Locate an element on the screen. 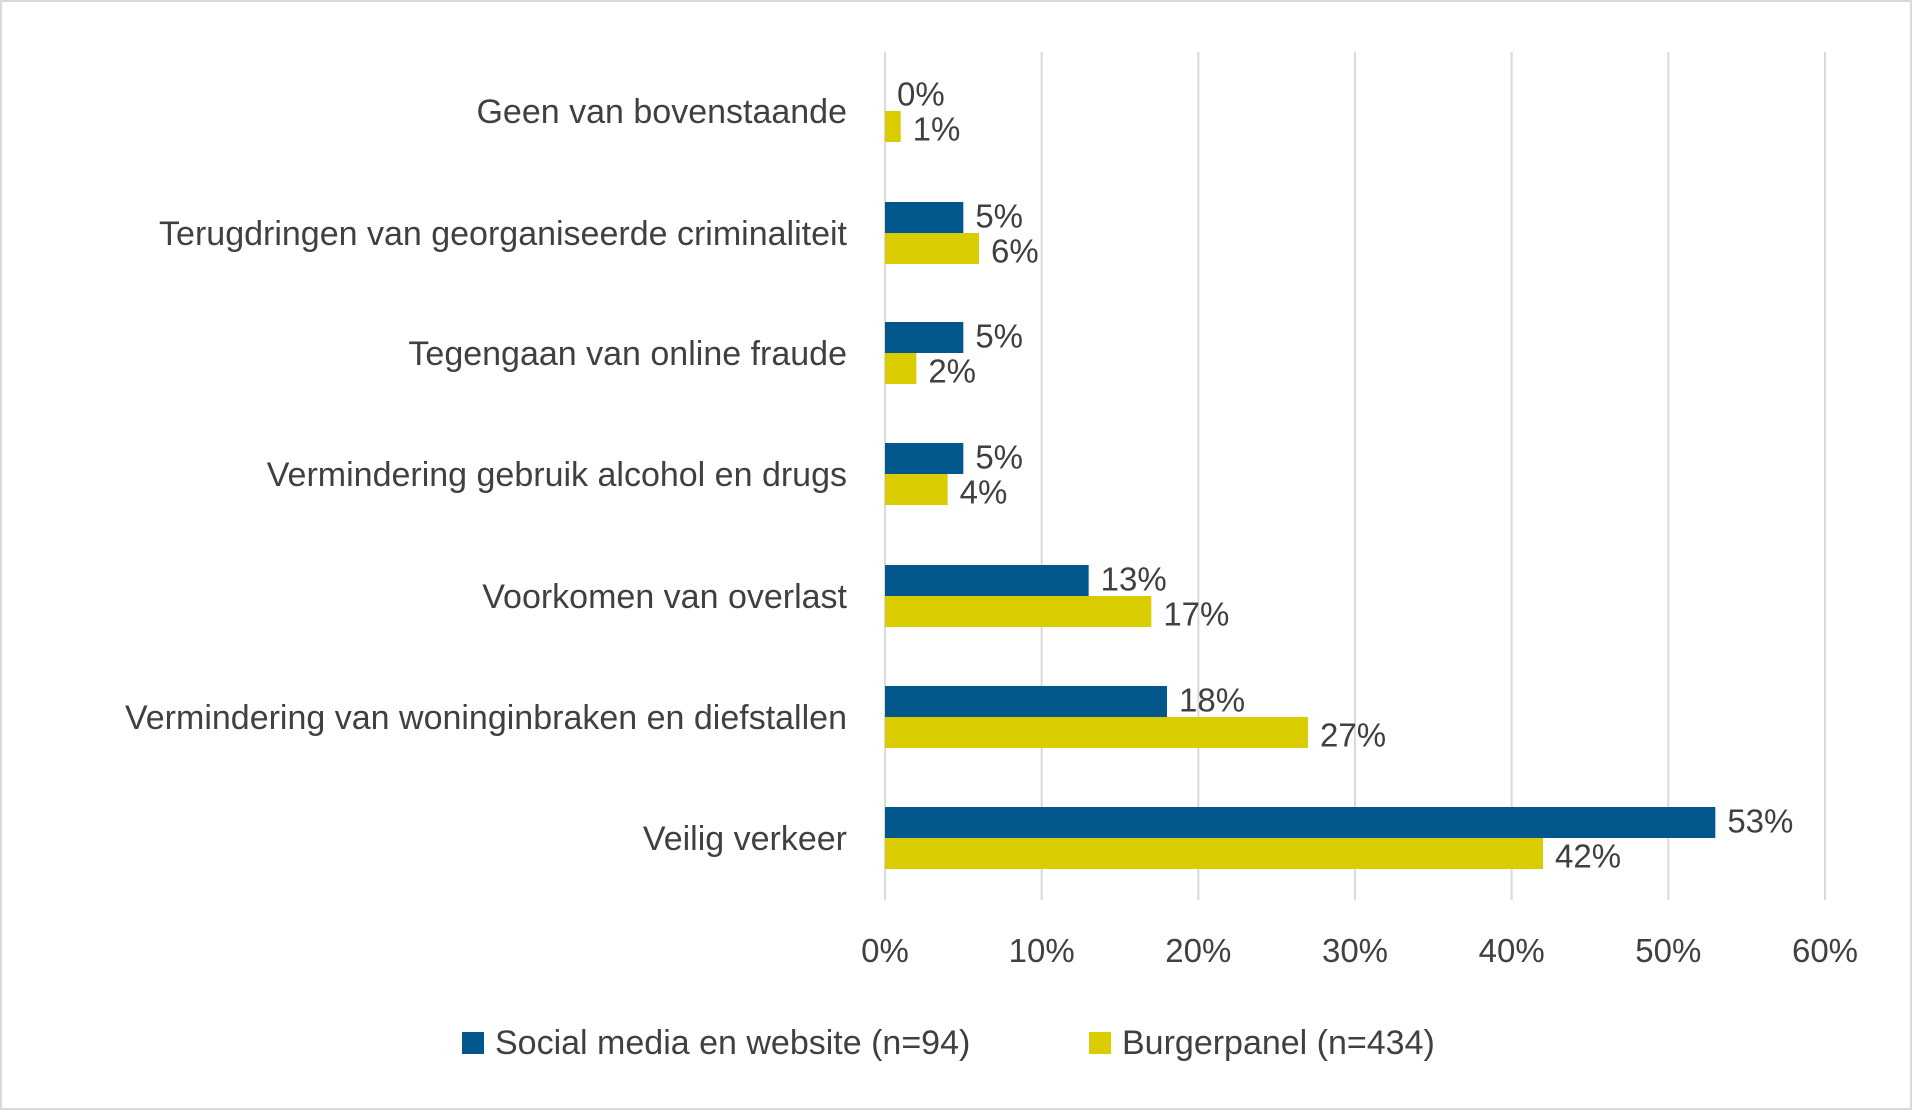  x-tick-label: 60% is located at coordinates (1825, 950).